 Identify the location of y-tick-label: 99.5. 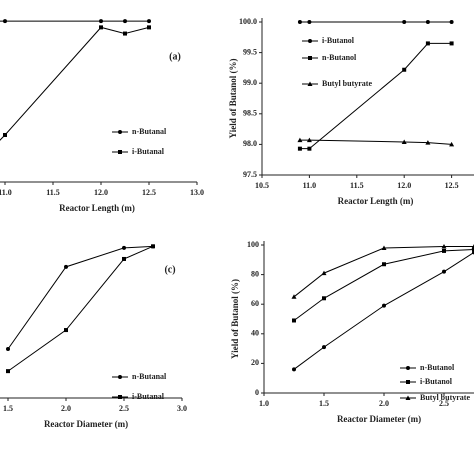
(250, 51).